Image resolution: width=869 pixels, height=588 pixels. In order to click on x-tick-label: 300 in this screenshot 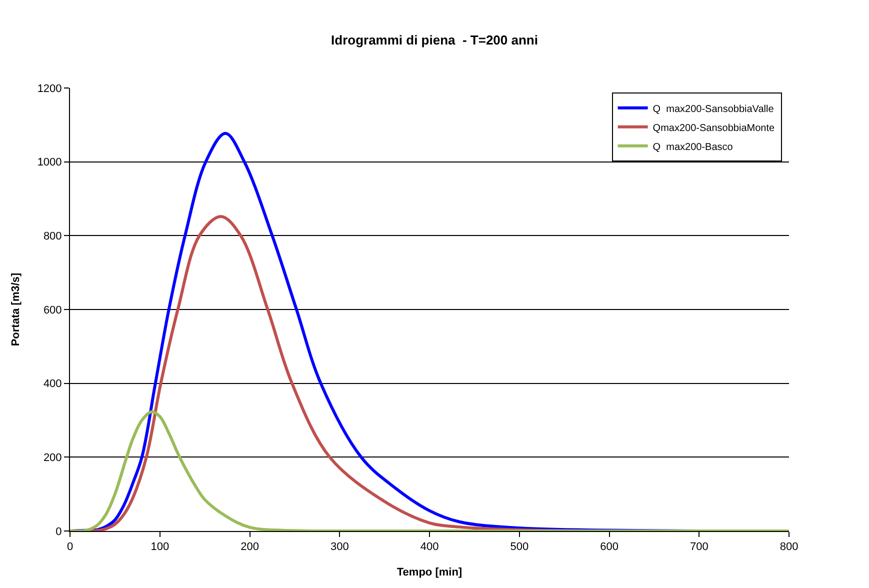, I will do `click(339, 547)`.